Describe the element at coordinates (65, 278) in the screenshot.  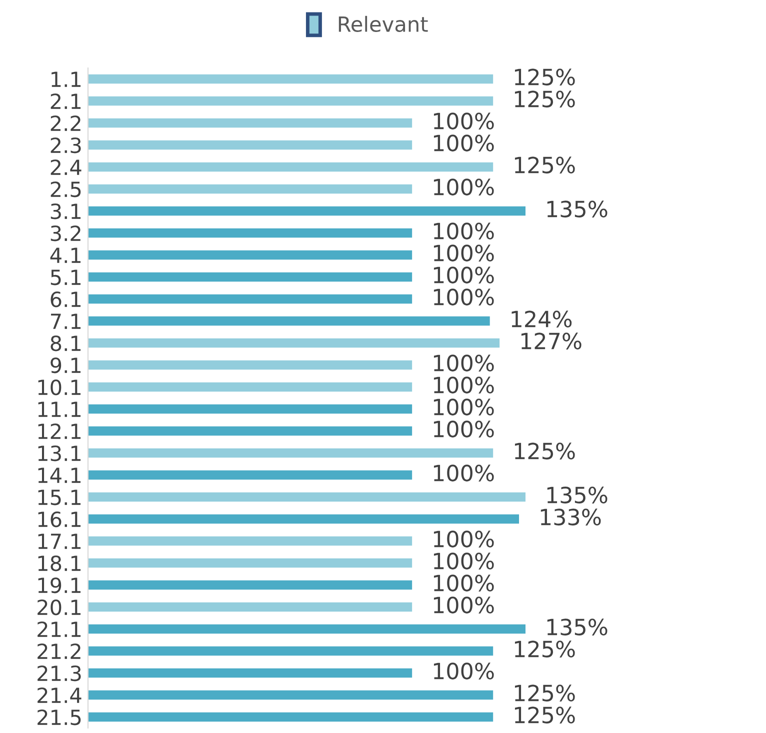
I see `y-tick-label: 5.1` at that location.